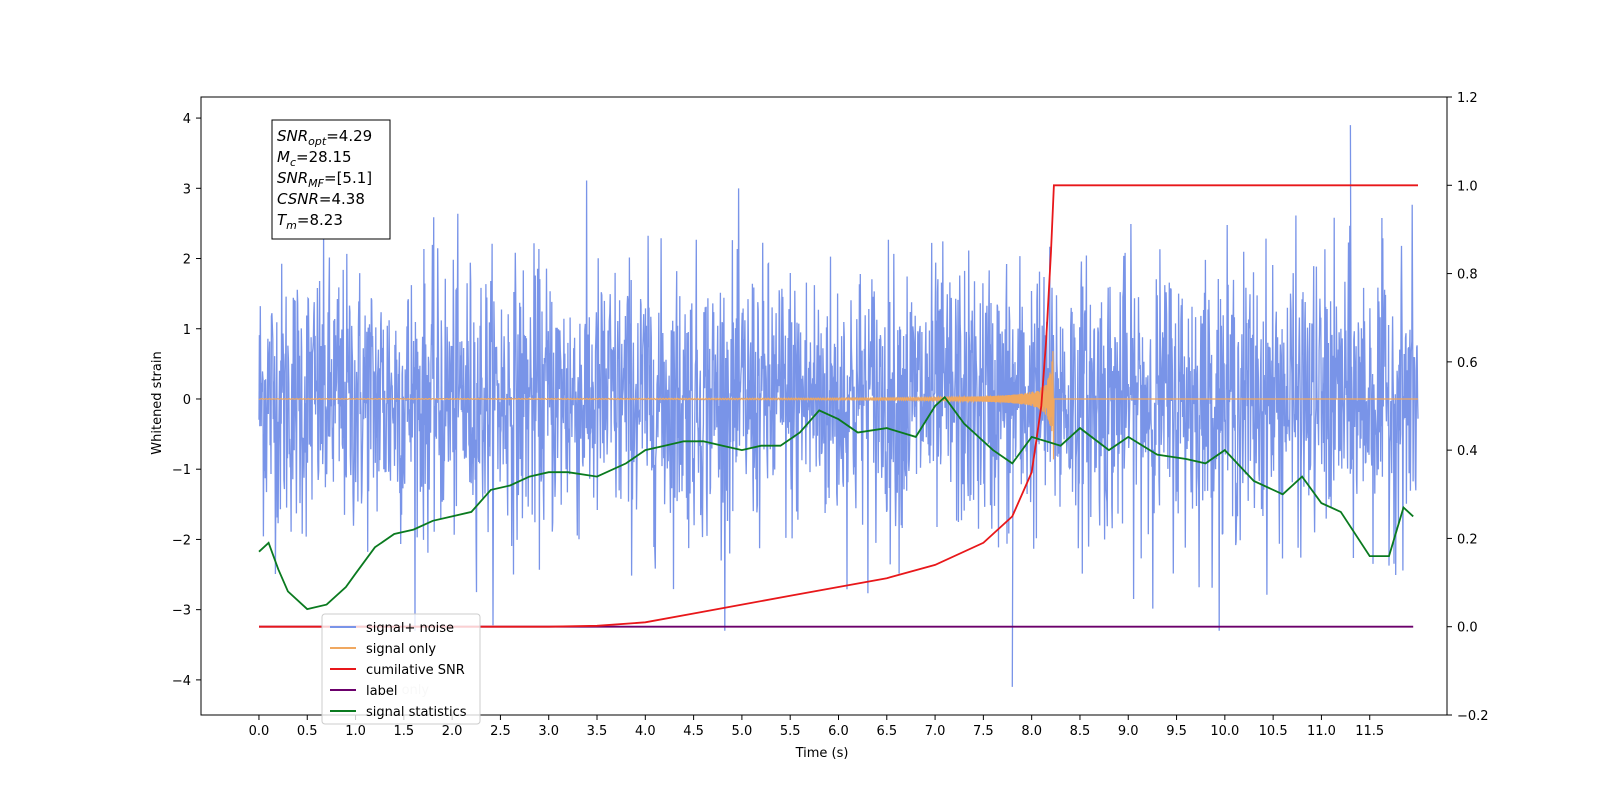  What do you see at coordinates (500, 731) in the screenshot?
I see `x-tick-label: 2.5` at bounding box center [500, 731].